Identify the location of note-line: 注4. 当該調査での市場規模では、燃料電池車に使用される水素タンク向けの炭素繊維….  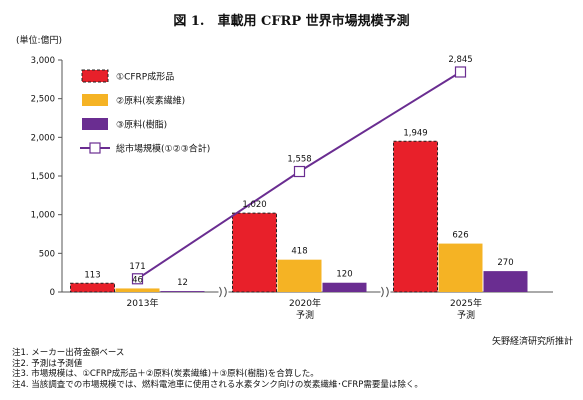
(217, 384).